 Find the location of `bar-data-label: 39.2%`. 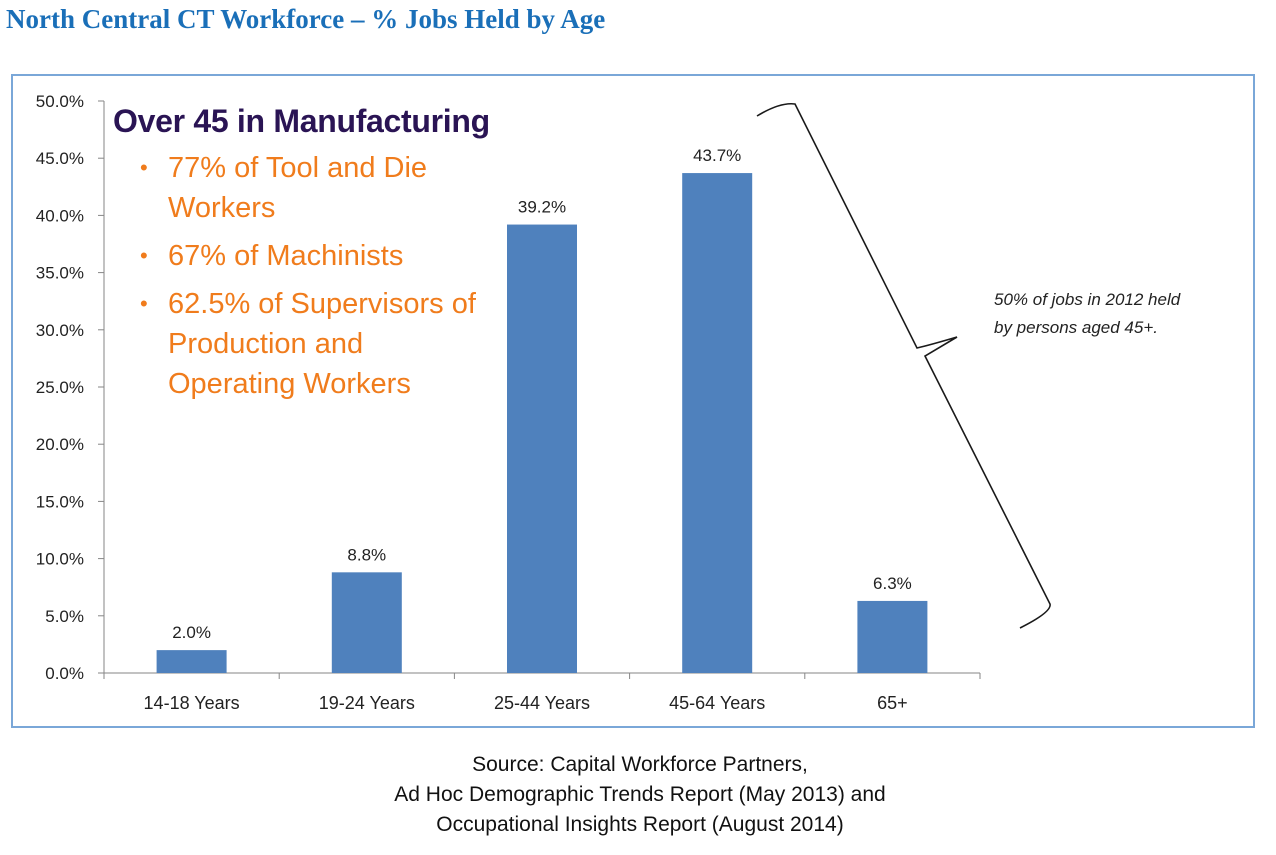

bar-data-label: 39.2% is located at coordinates (542, 207).